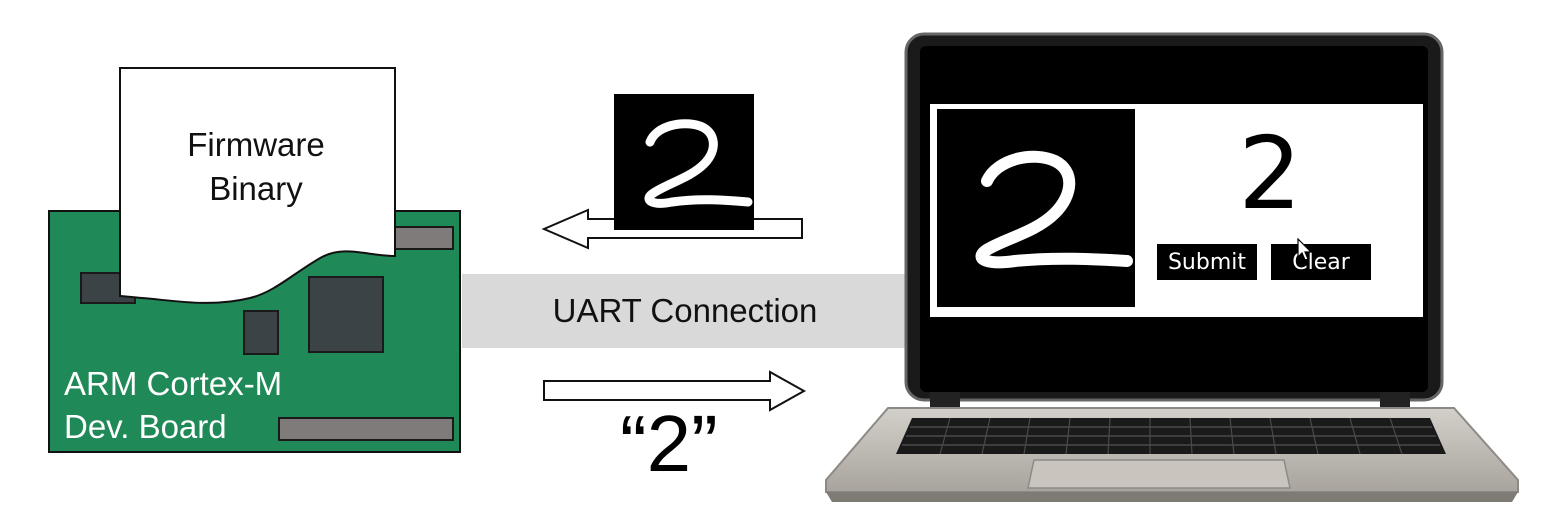 This screenshot has width=1542, height=530. I want to click on firmware-label: Firmware Binary, so click(256, 167).